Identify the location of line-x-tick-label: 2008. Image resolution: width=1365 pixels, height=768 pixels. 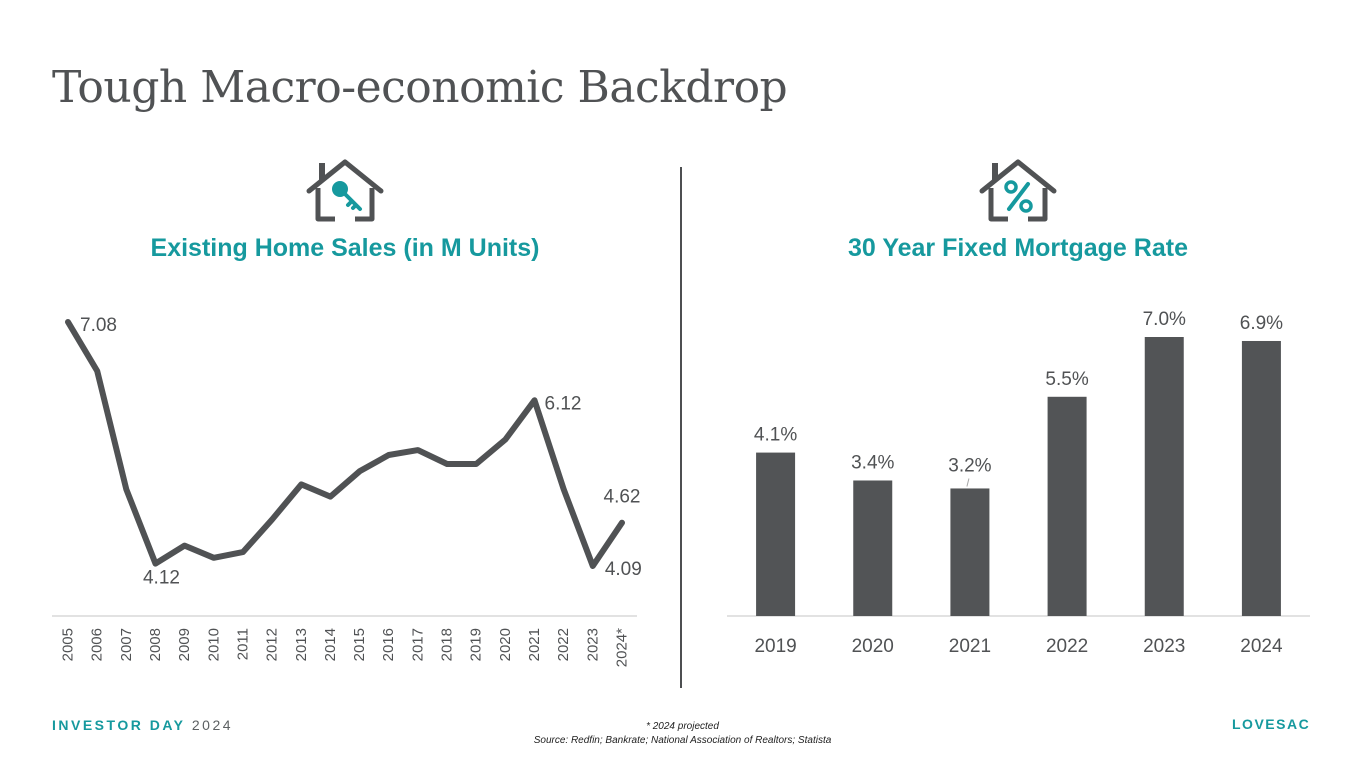
(155, 644).